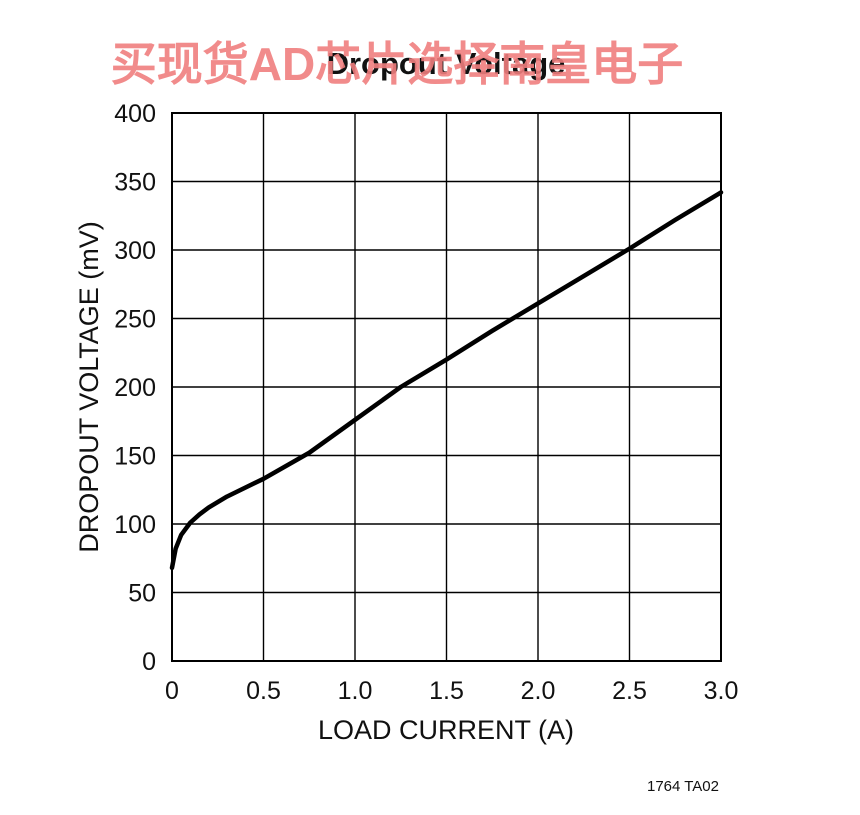  Describe the element at coordinates (135, 320) in the screenshot. I see `y-tick-label-5: 250` at that location.